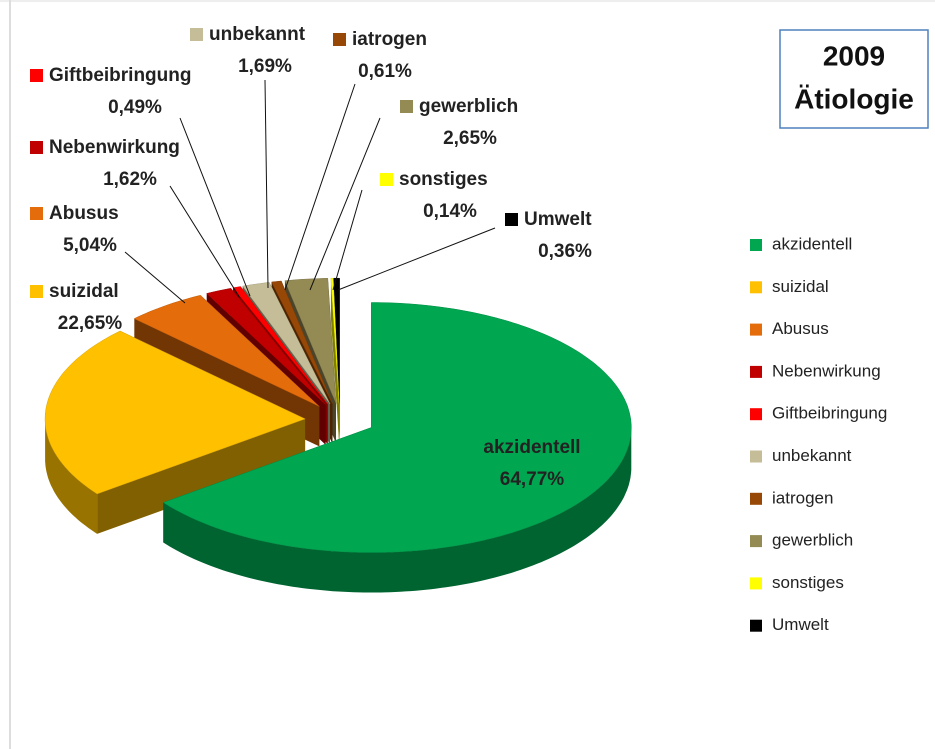 This screenshot has height=749, width=935. I want to click on data-label-value: 22,65%, so click(90, 323).